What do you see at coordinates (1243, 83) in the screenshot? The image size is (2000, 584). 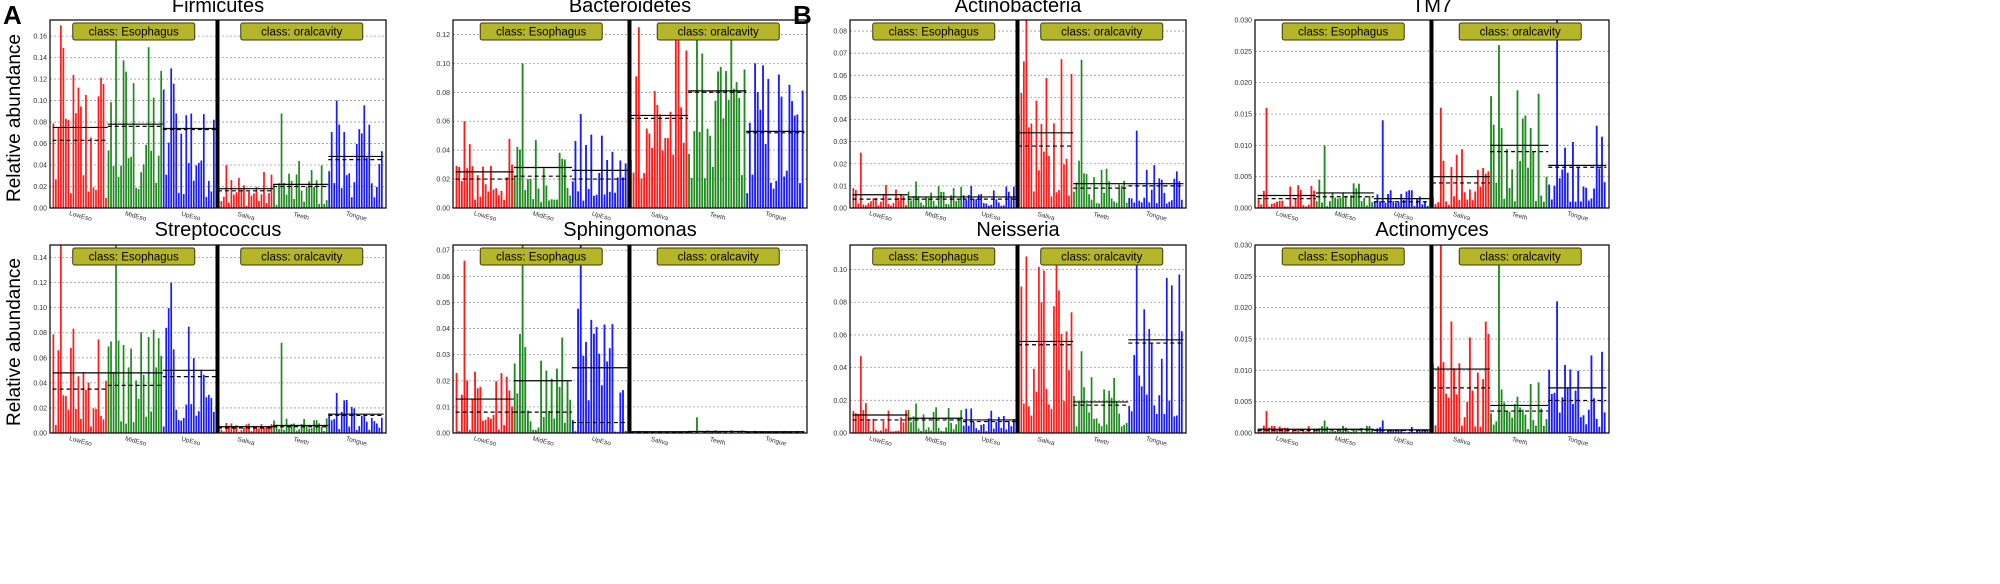 I see `y-tick-label: 0.020` at bounding box center [1243, 83].